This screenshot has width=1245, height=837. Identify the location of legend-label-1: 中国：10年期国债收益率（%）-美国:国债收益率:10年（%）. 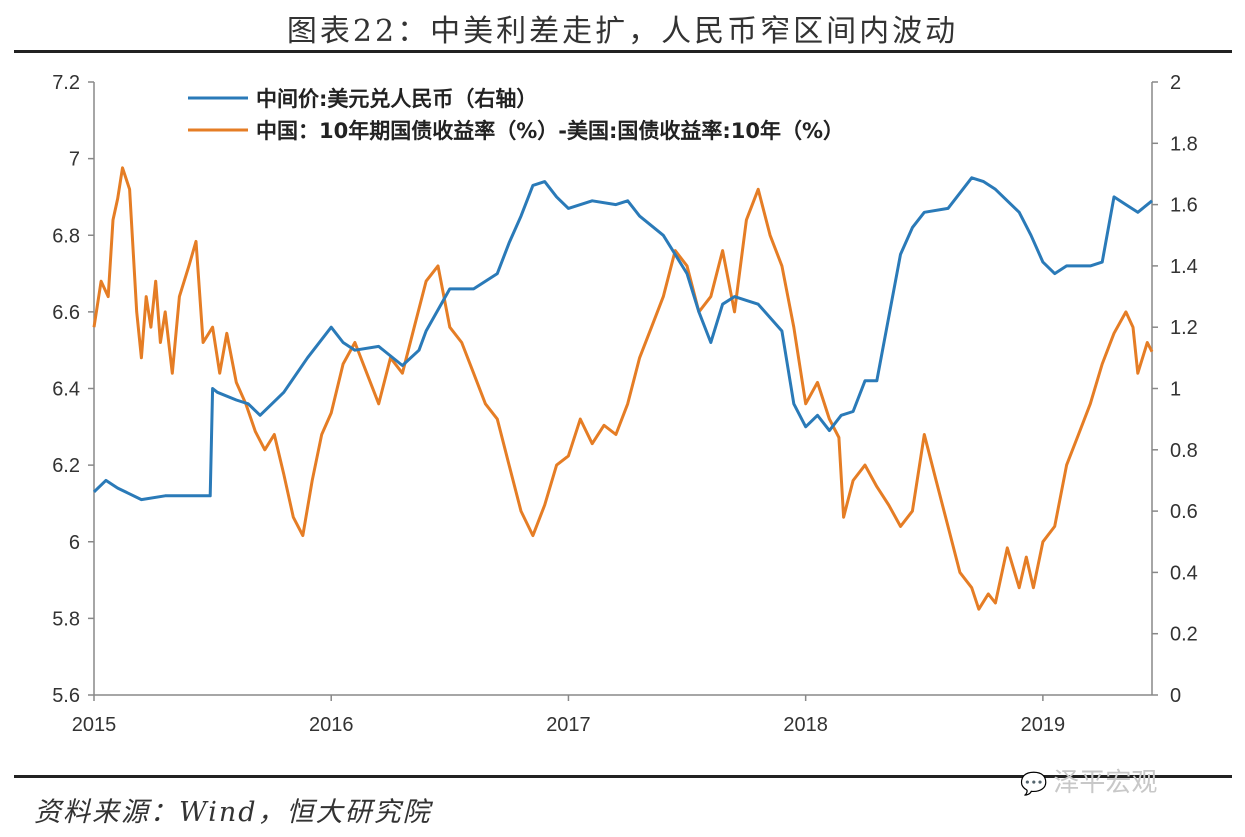
(550, 131).